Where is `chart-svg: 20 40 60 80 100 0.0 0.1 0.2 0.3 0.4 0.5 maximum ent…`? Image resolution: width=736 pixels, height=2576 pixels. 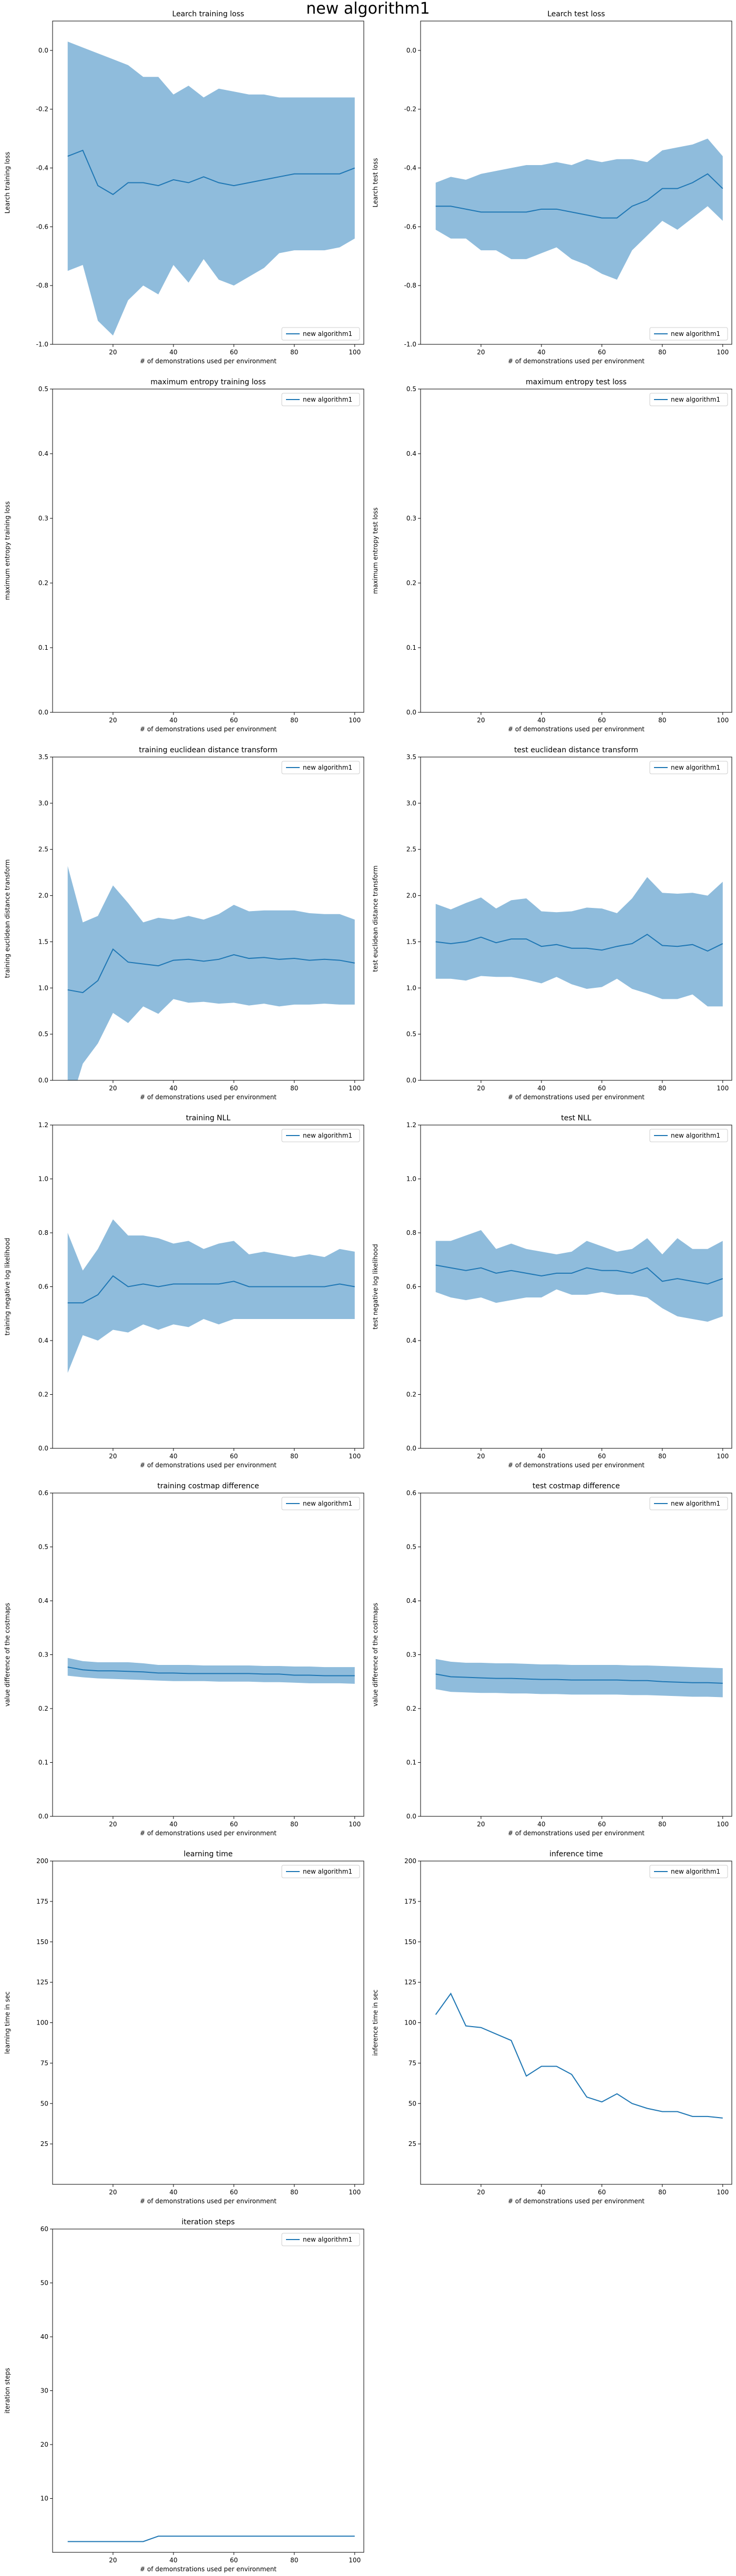
chart-svg: 20 40 60 80 100 0.0 0.1 0.2 0.3 0.4 0.5 maximum ent… is located at coordinates (552, 555).